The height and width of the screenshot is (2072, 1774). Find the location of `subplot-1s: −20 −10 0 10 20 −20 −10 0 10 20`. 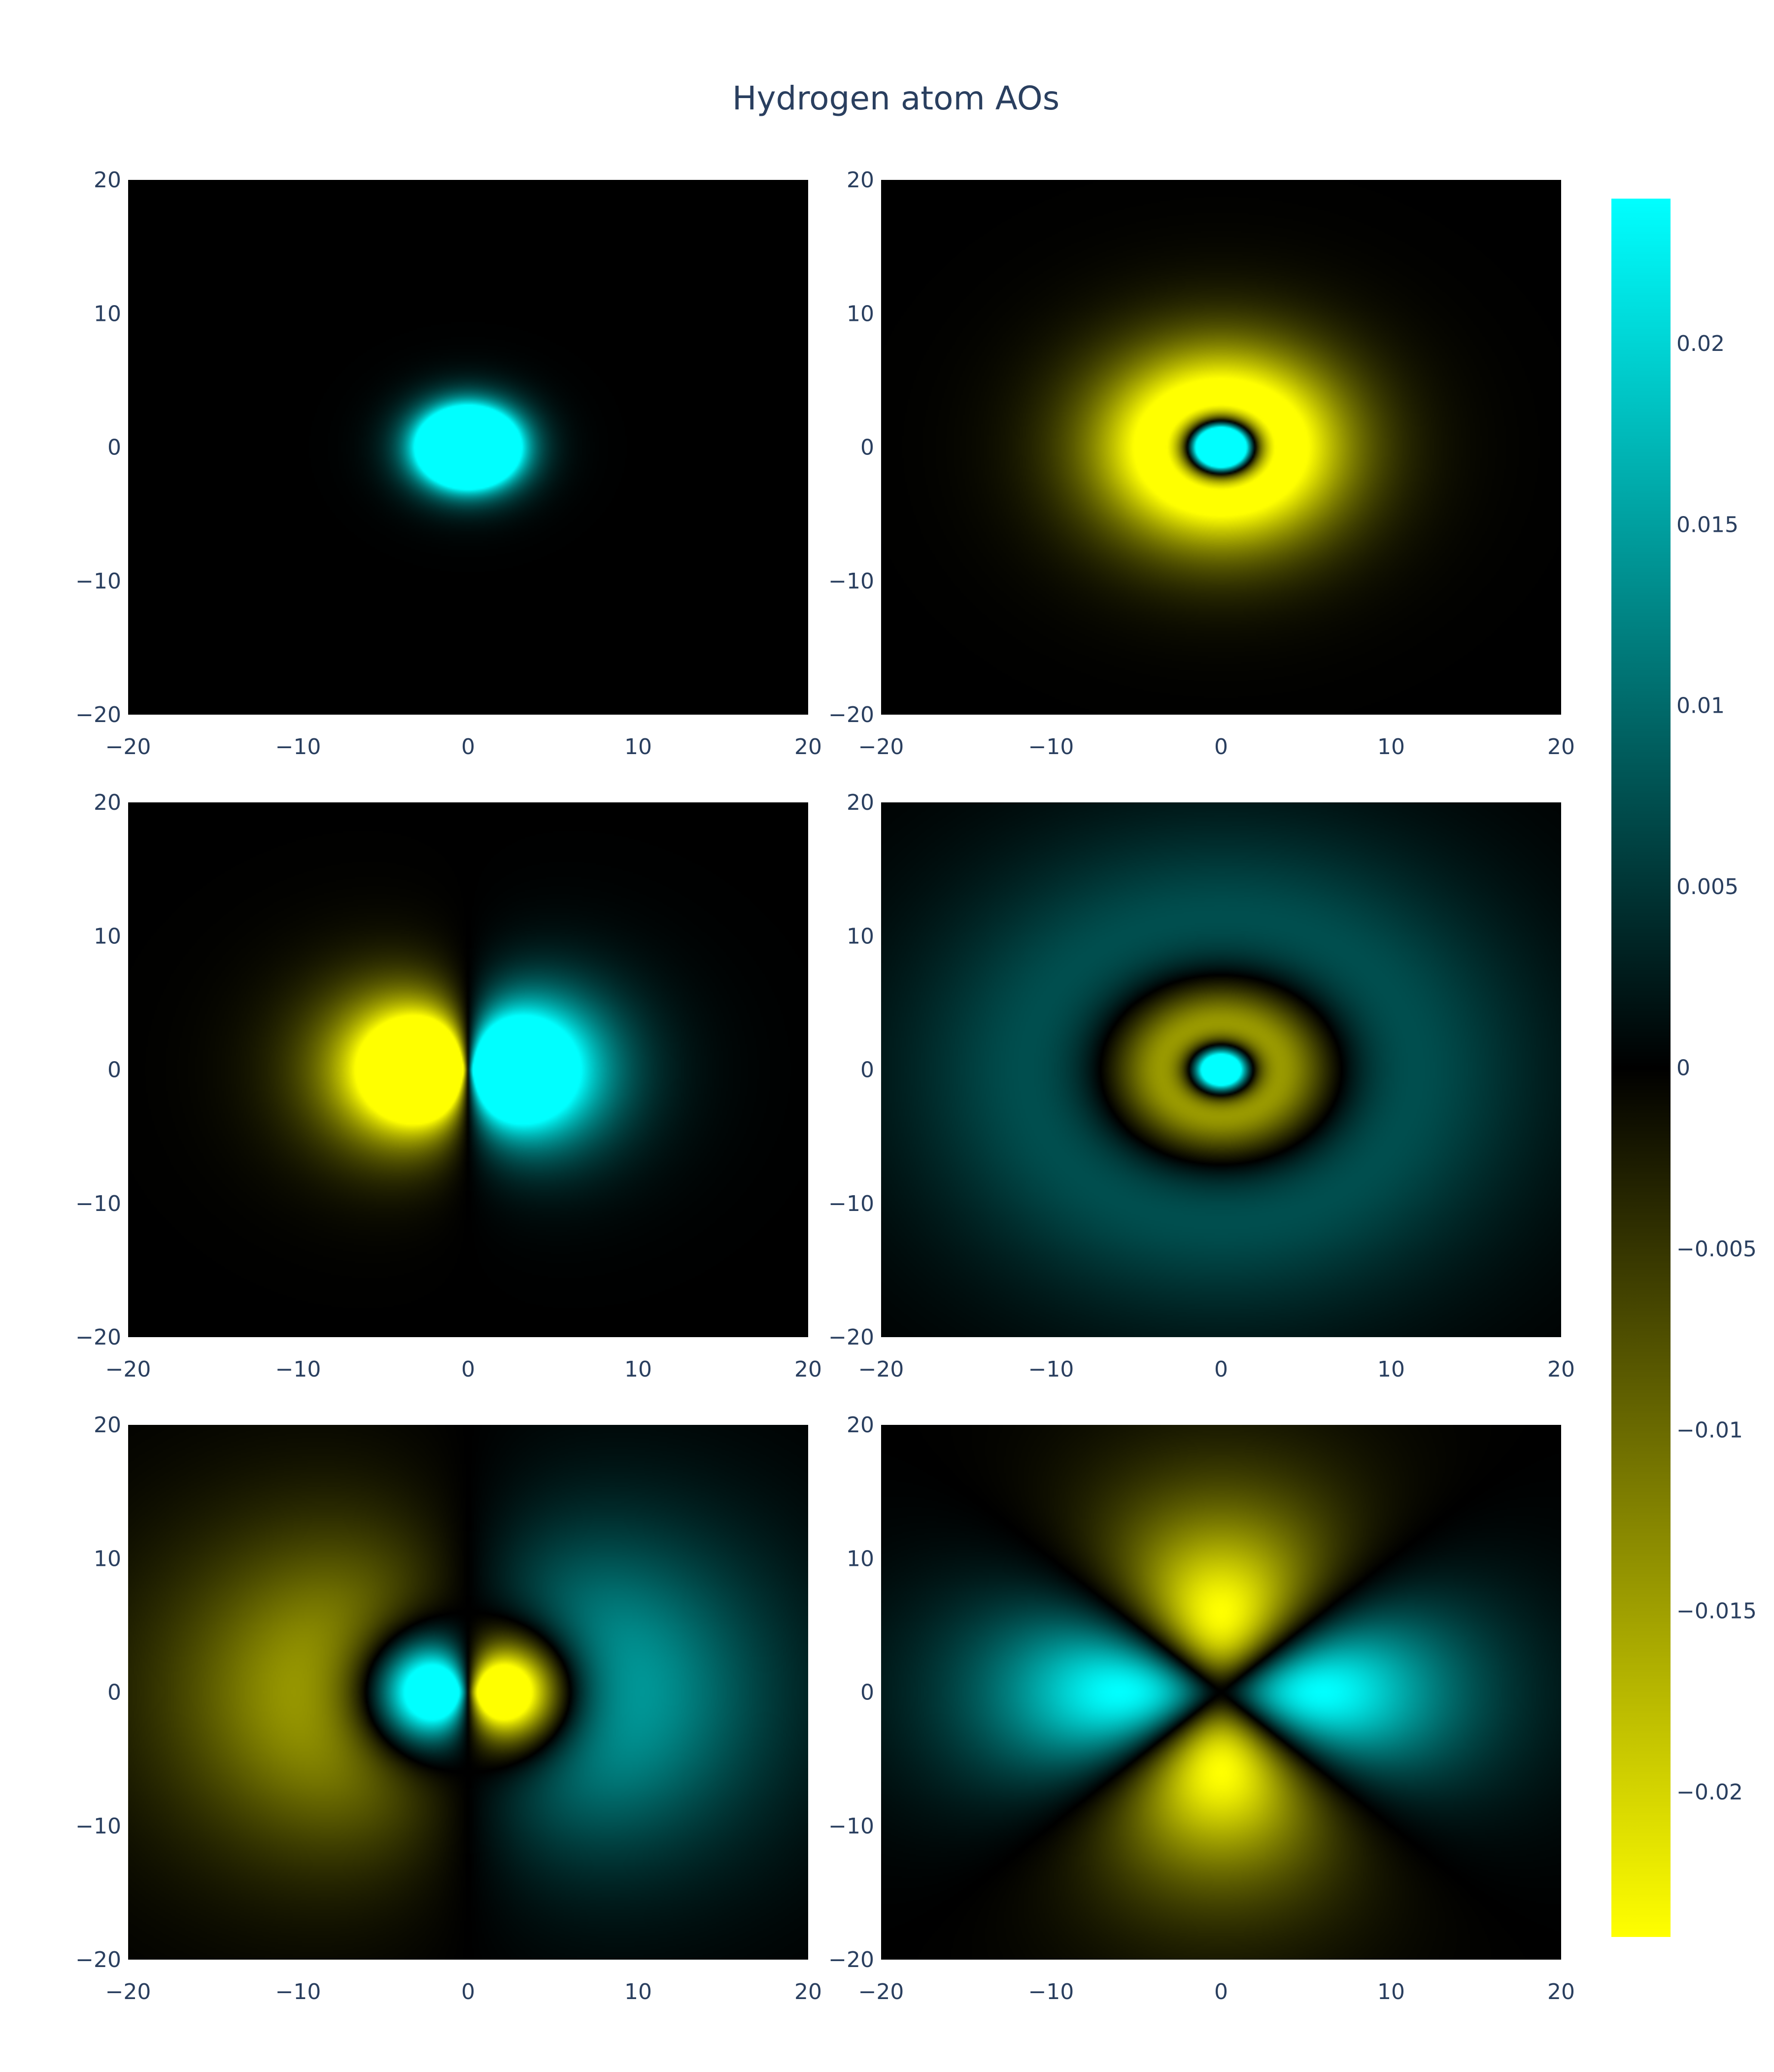

subplot-1s: −20 −10 0 10 20 −20 −10 0 10 20 is located at coordinates (449, 464).